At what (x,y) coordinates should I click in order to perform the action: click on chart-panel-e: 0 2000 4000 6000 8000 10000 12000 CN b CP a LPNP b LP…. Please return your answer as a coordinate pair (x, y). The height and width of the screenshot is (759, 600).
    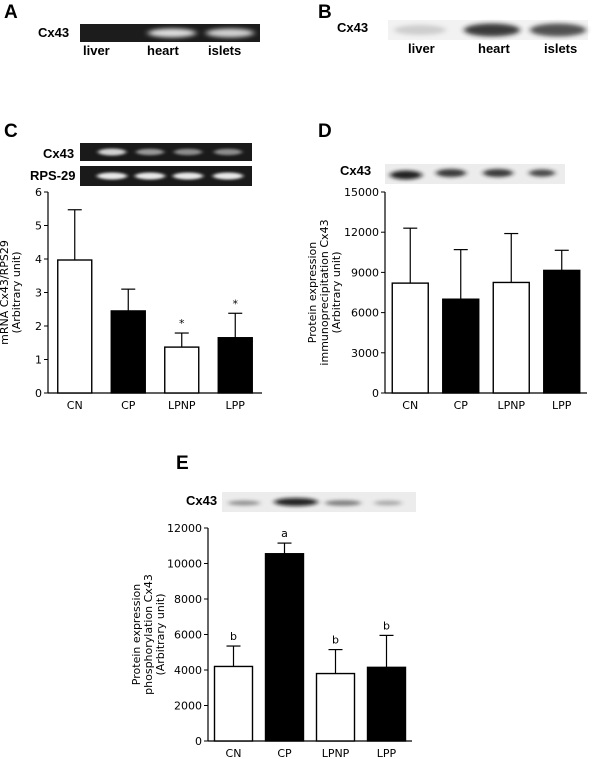
    Looking at the image, I should click on (271, 640).